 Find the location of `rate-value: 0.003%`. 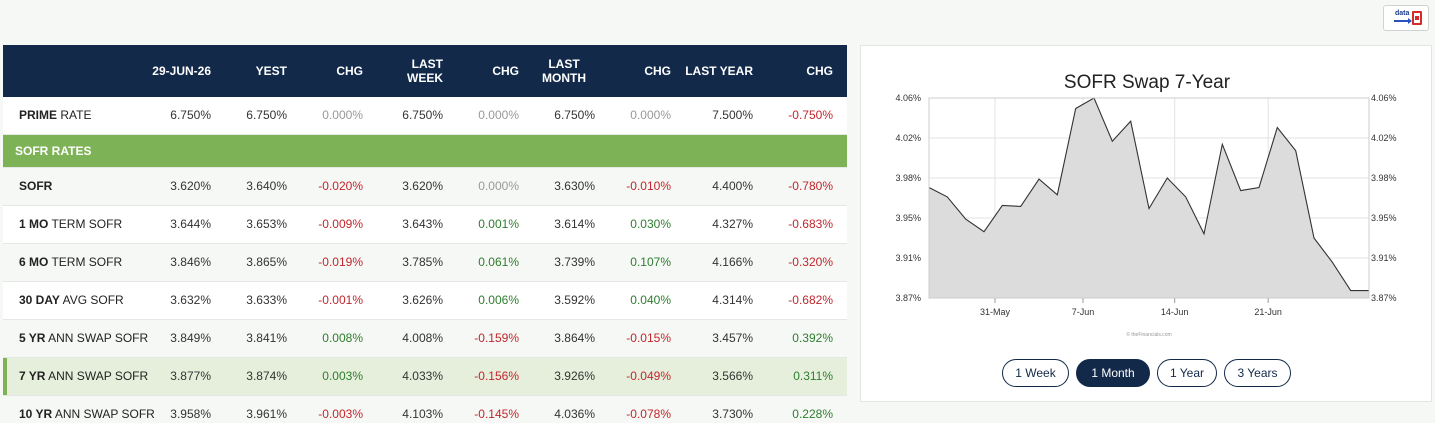

rate-value: 0.003% is located at coordinates (339, 376).